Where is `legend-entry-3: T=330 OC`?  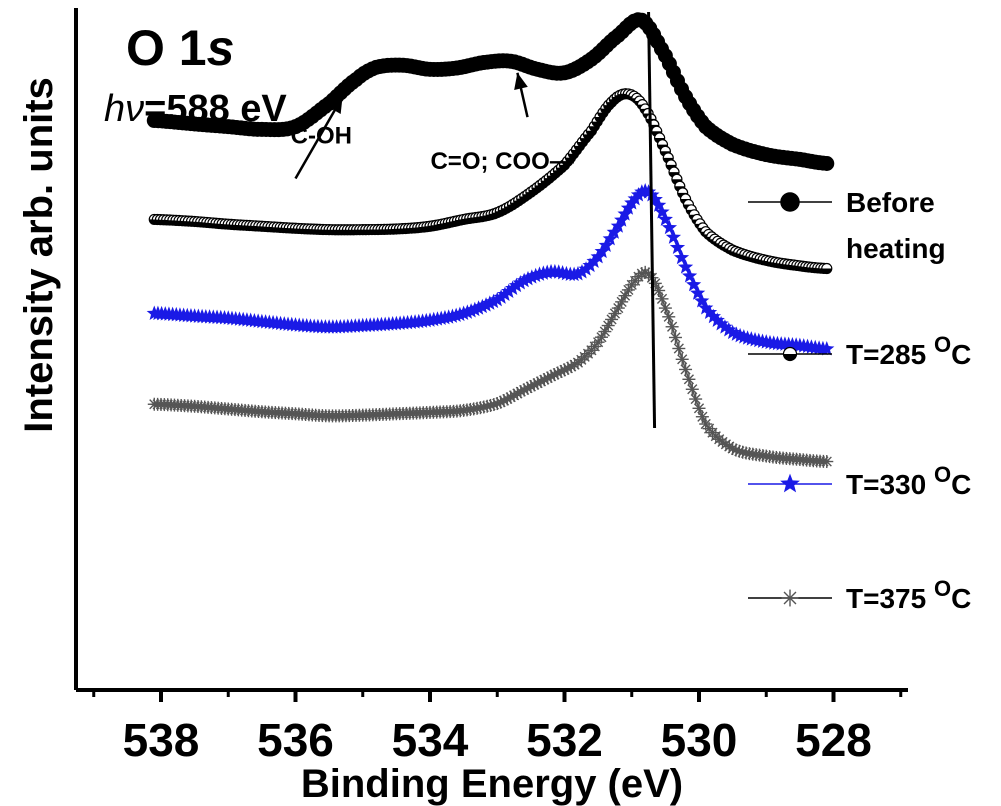
legend-entry-3: T=330 OC is located at coordinates (859, 481).